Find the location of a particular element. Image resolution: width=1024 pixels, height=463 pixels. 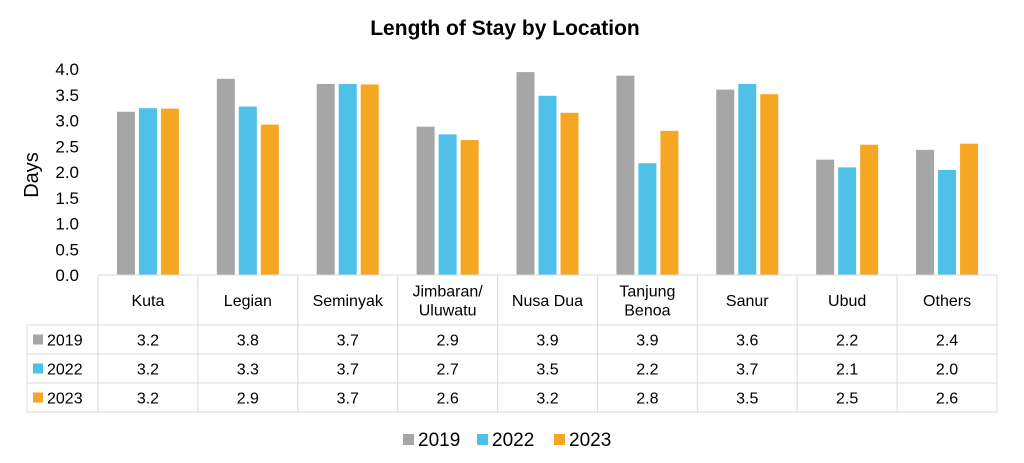

legend-label: 2022 is located at coordinates (513, 440).